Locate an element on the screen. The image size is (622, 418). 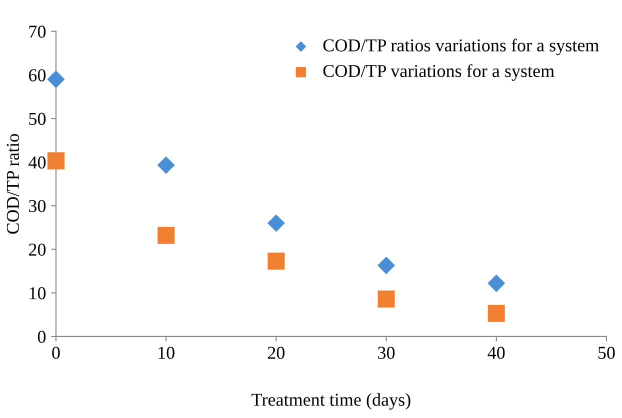
x-tick-label: 40 is located at coordinates (496, 352).